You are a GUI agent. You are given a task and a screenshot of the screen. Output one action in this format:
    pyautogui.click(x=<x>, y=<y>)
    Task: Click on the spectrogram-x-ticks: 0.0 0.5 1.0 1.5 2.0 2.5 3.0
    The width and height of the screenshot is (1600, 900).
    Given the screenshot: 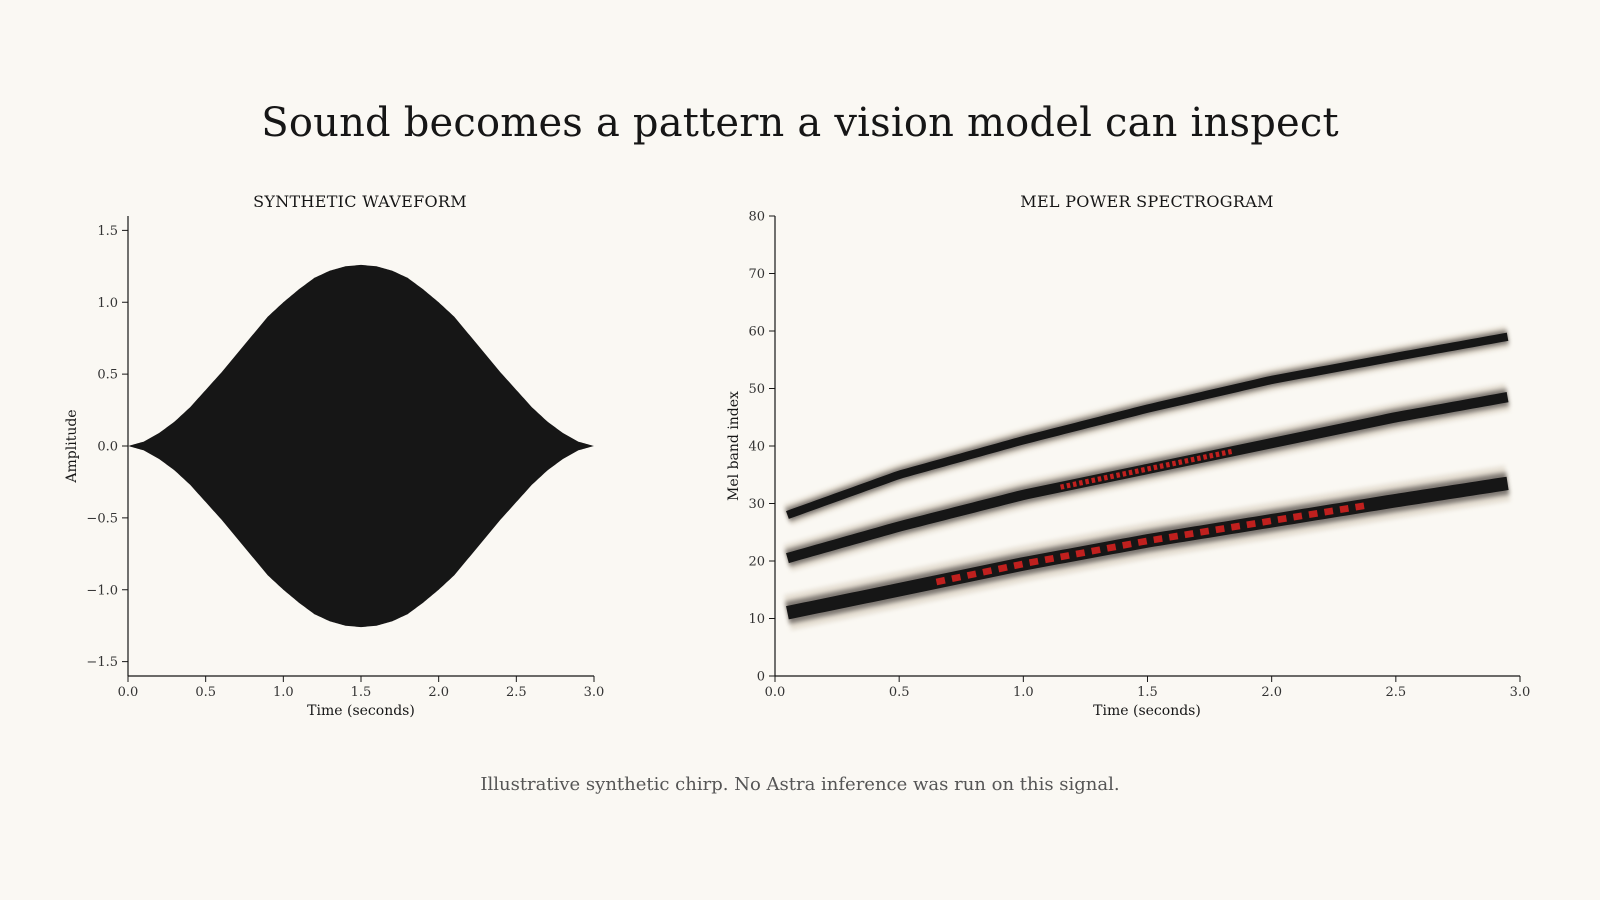 What is the action you would take?
    pyautogui.click(x=1148, y=688)
    